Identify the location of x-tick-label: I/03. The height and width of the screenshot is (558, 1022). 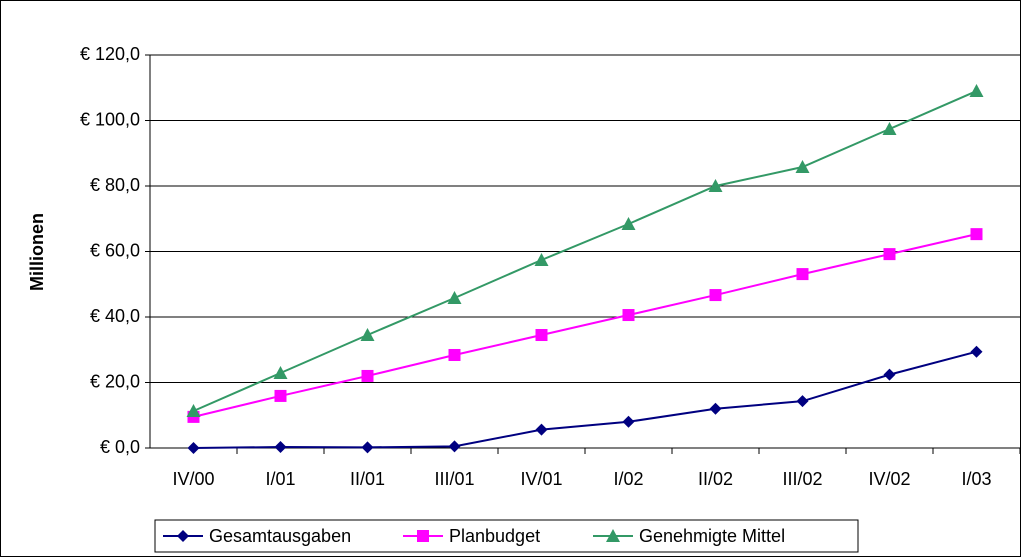
(976, 479).